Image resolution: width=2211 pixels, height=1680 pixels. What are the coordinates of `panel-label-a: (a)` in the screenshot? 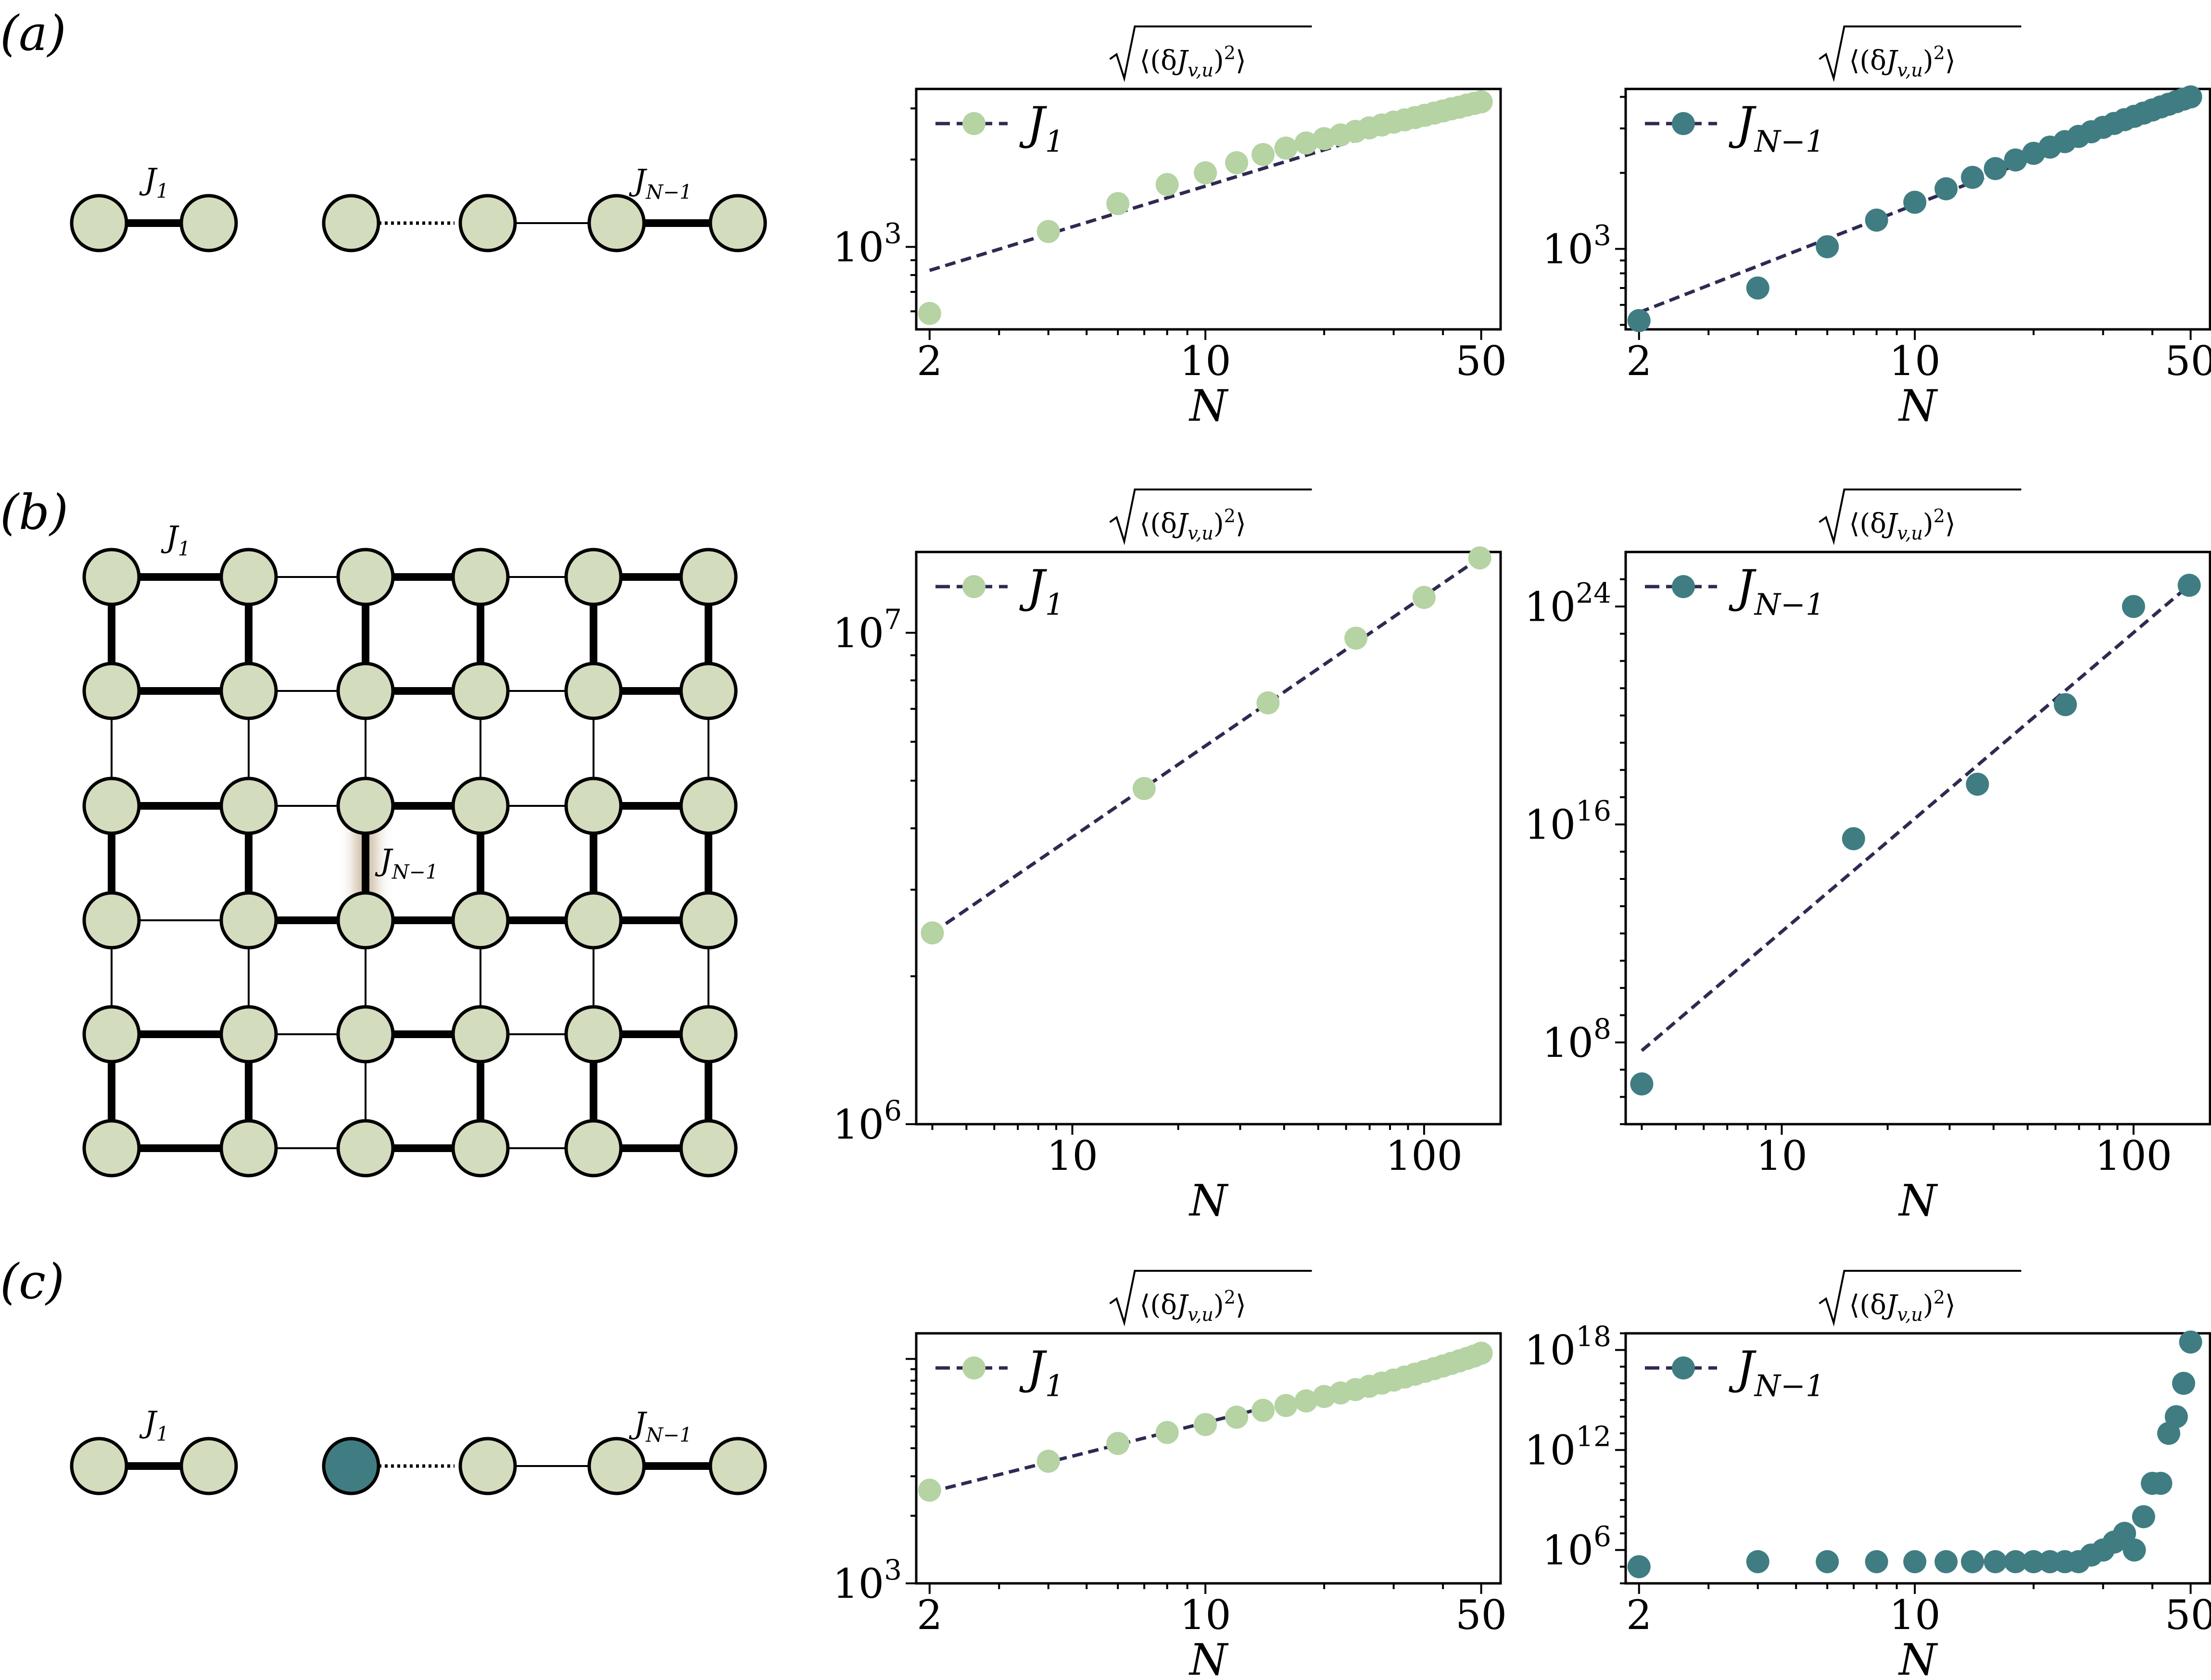 It's located at (33, 34).